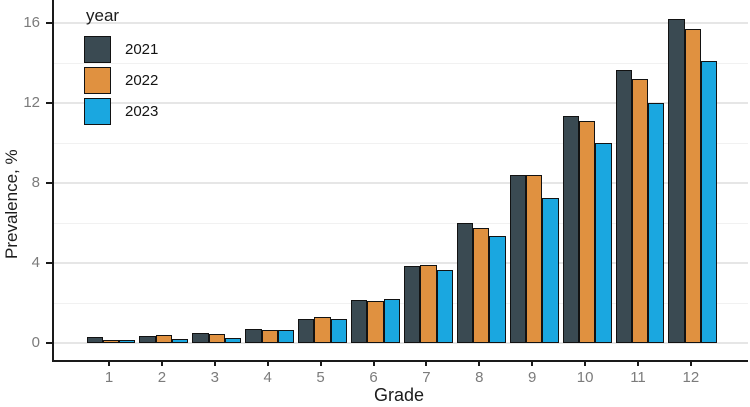 This screenshot has width=750, height=407. What do you see at coordinates (97, 80) in the screenshot?
I see `legend-swatch-2022` at bounding box center [97, 80].